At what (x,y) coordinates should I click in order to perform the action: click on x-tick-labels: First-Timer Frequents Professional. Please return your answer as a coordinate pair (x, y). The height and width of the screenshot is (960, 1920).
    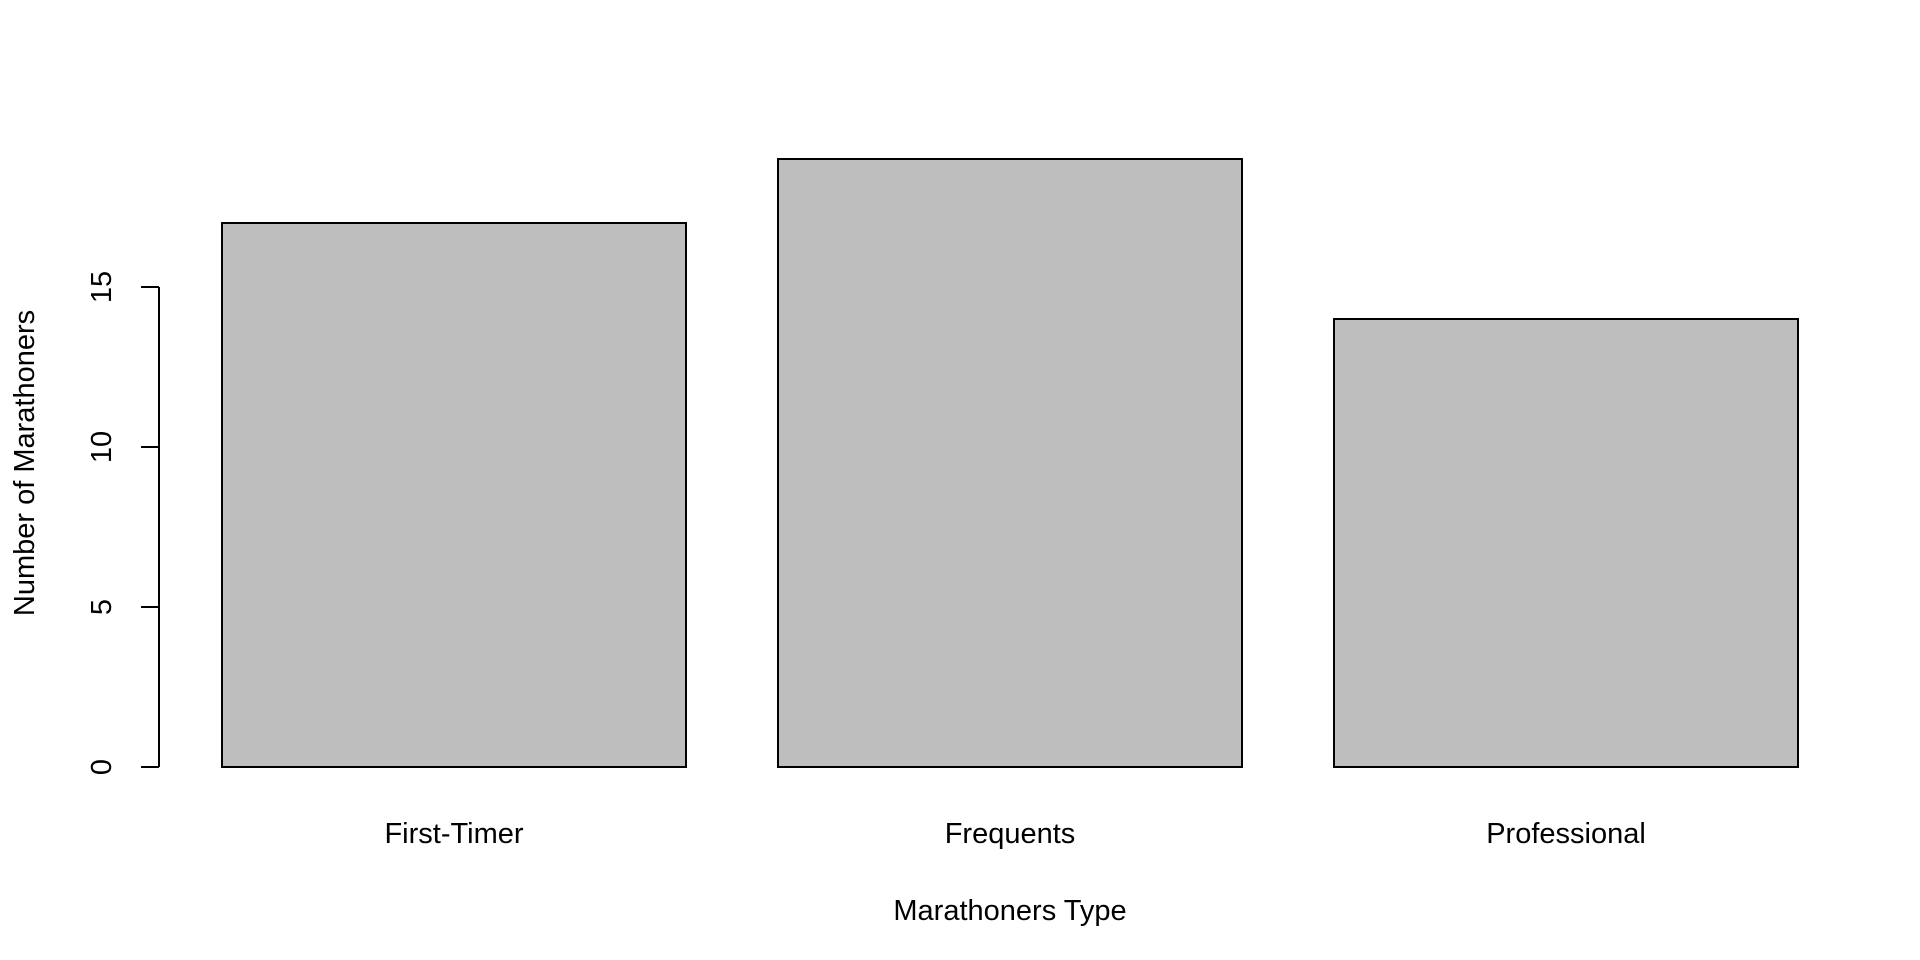
    Looking at the image, I should click on (1014, 834).